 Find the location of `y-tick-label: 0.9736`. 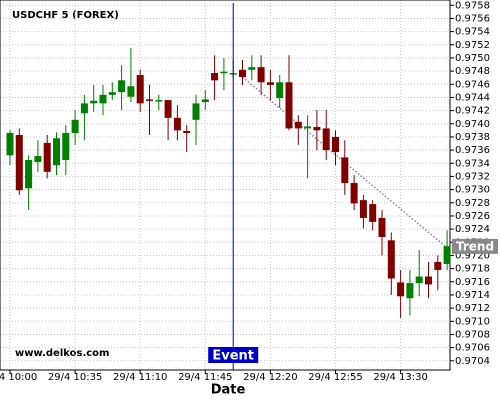

y-tick-label: 0.9736 is located at coordinates (472, 150).